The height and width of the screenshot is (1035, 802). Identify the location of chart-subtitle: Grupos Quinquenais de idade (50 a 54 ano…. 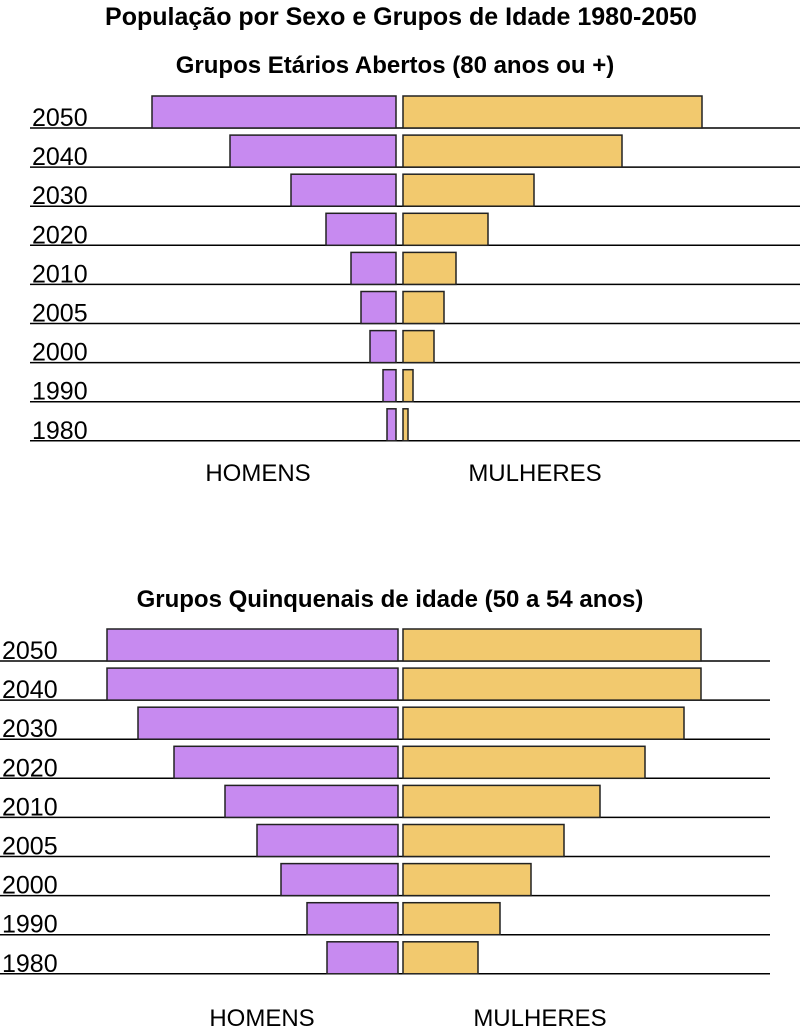
(390, 599).